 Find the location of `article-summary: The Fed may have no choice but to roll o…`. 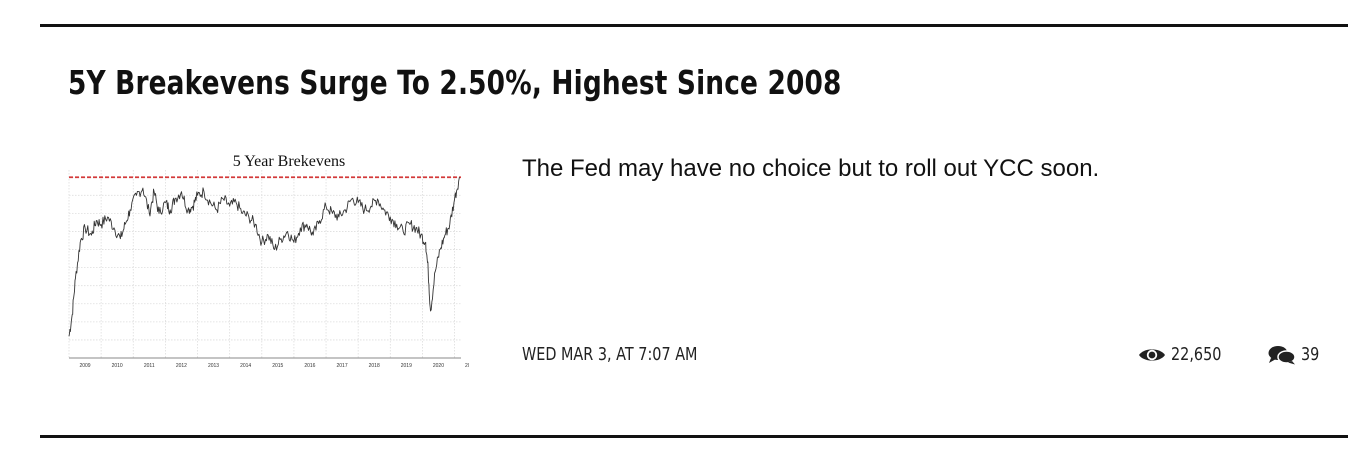

article-summary: The Fed may have no choice but to roll o… is located at coordinates (811, 168).